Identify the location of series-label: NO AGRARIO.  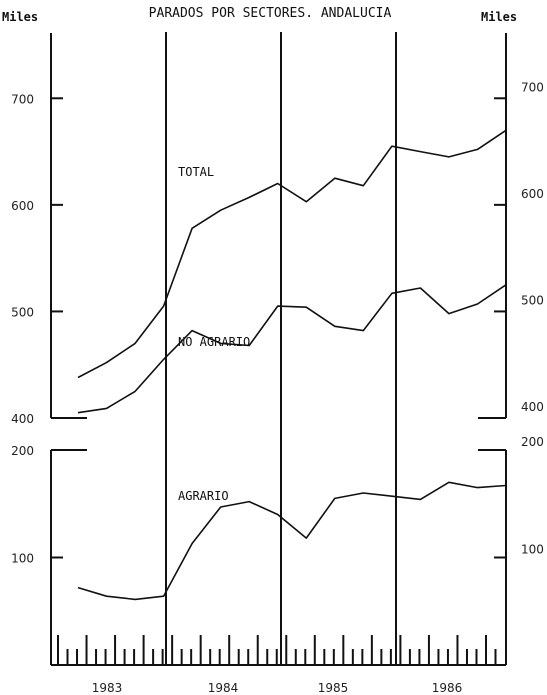
(214, 342).